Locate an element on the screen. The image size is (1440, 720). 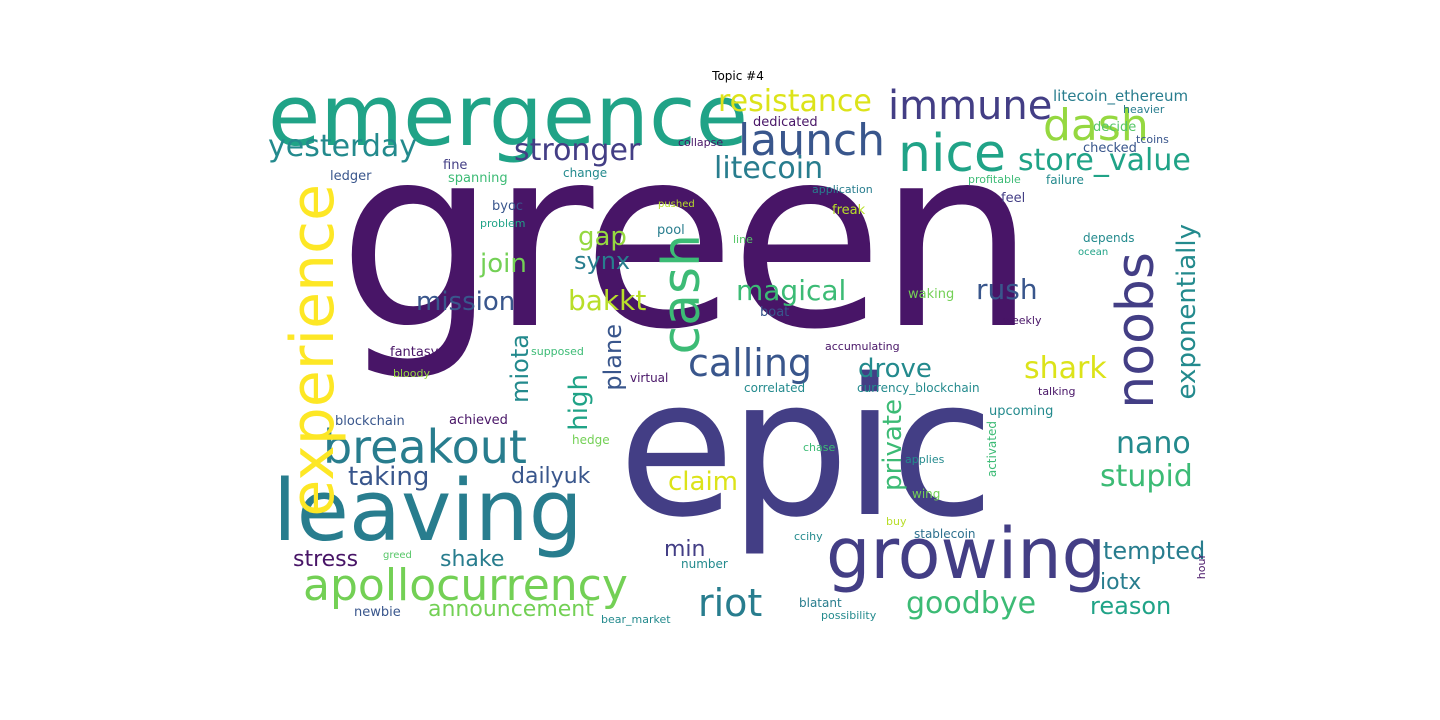
word-store-value: store_value is located at coordinates (1104, 160).